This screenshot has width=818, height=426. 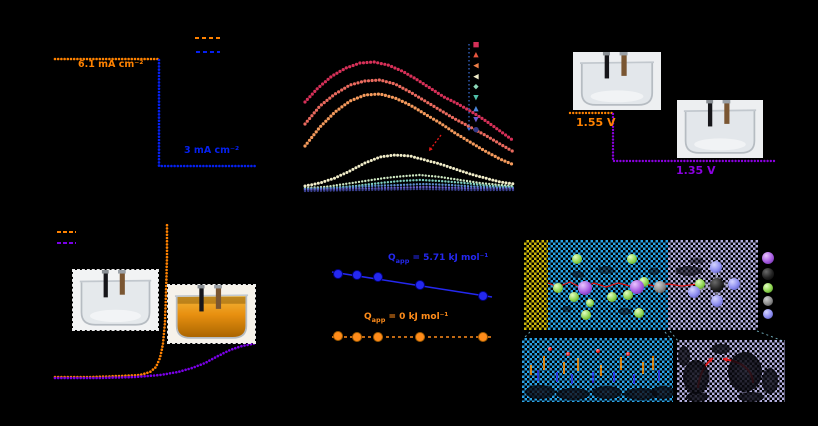 What do you see at coordinates (717, 285) in the screenshot?
I see `black-ion` at bounding box center [717, 285].